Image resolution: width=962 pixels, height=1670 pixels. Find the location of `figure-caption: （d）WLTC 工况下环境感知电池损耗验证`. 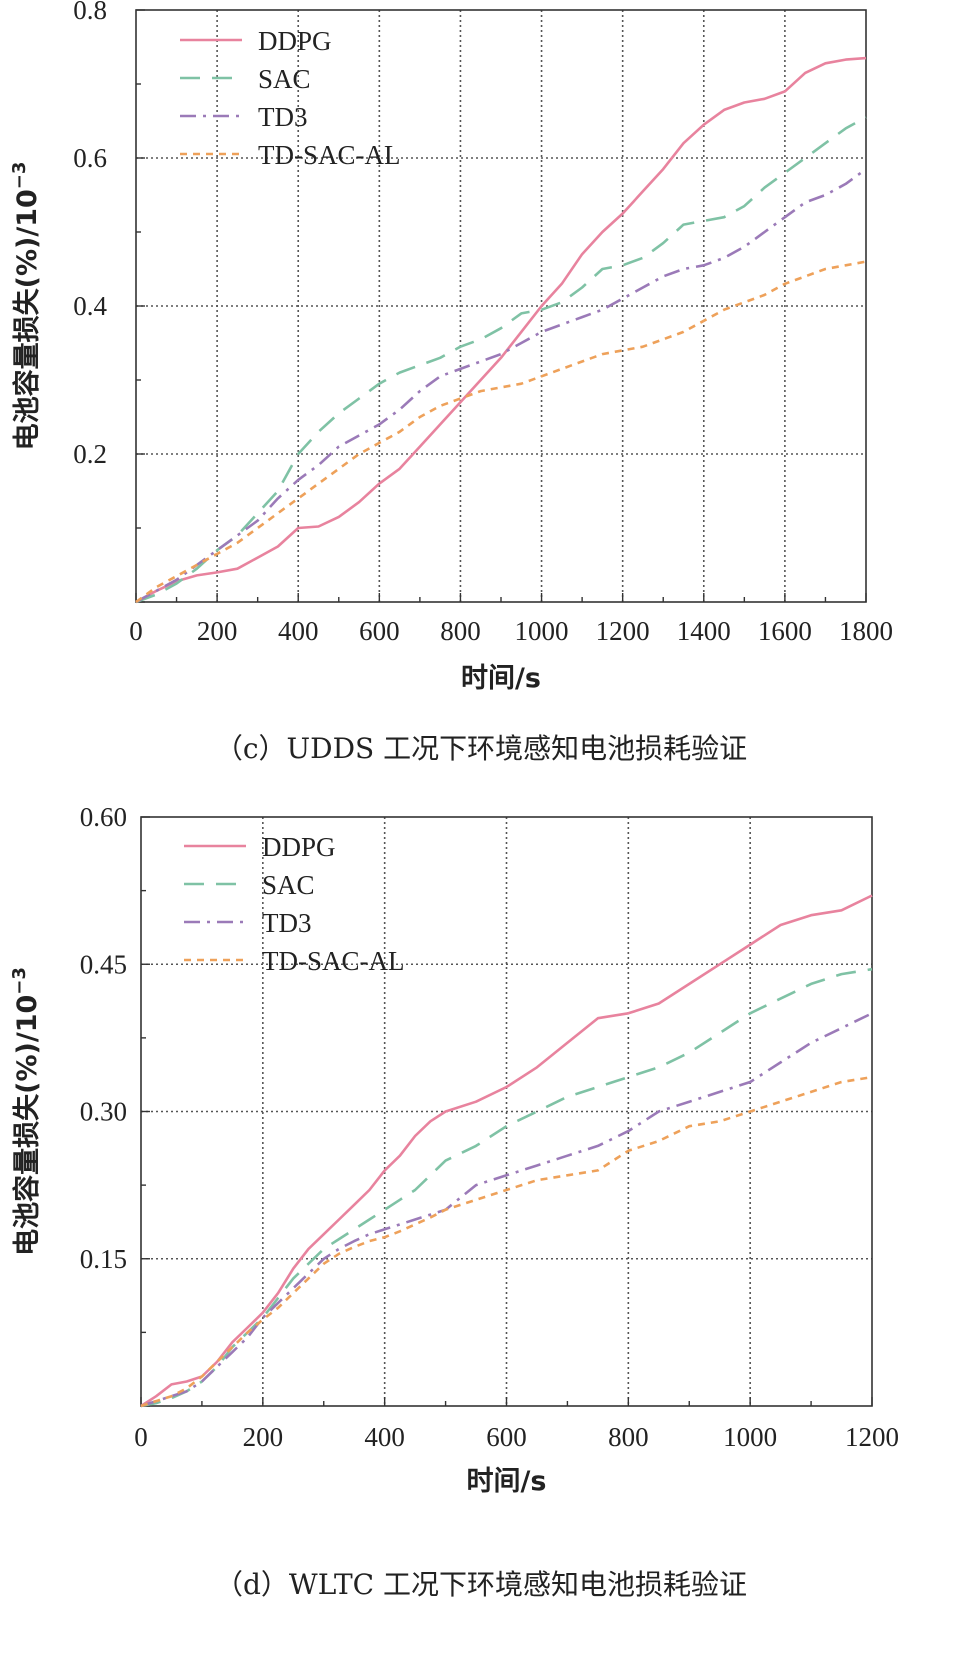

figure-caption: （d）WLTC 工况下环境感知电池损耗验证 is located at coordinates (481, 1584).